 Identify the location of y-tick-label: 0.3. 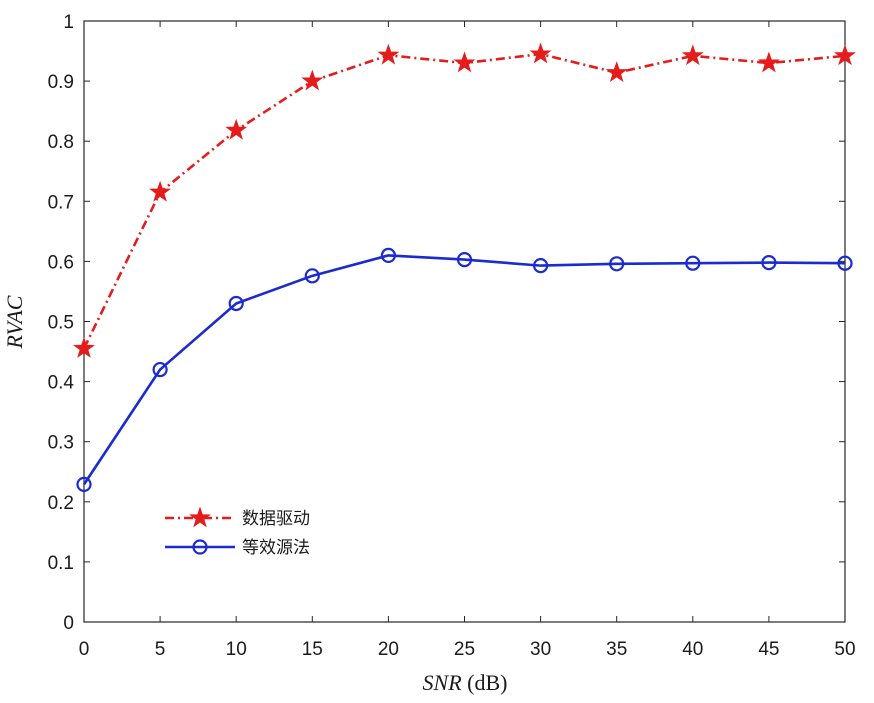
(61, 443).